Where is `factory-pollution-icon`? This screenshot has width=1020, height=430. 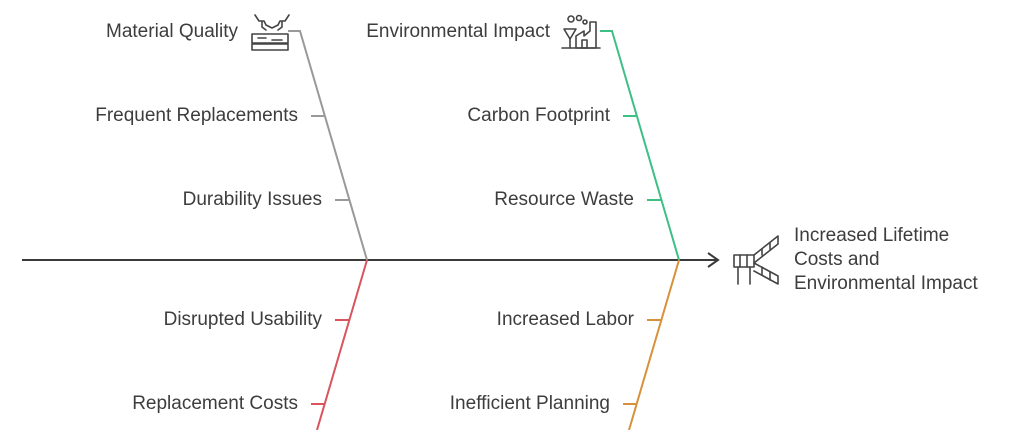
factory-pollution-icon is located at coordinates (581, 31).